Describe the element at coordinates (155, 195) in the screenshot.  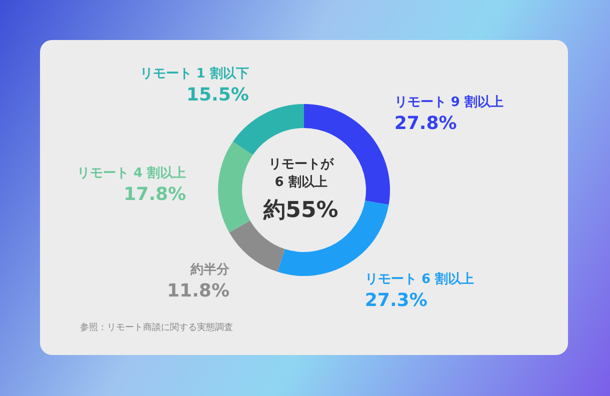
I see `data-label: 17.8%` at that location.